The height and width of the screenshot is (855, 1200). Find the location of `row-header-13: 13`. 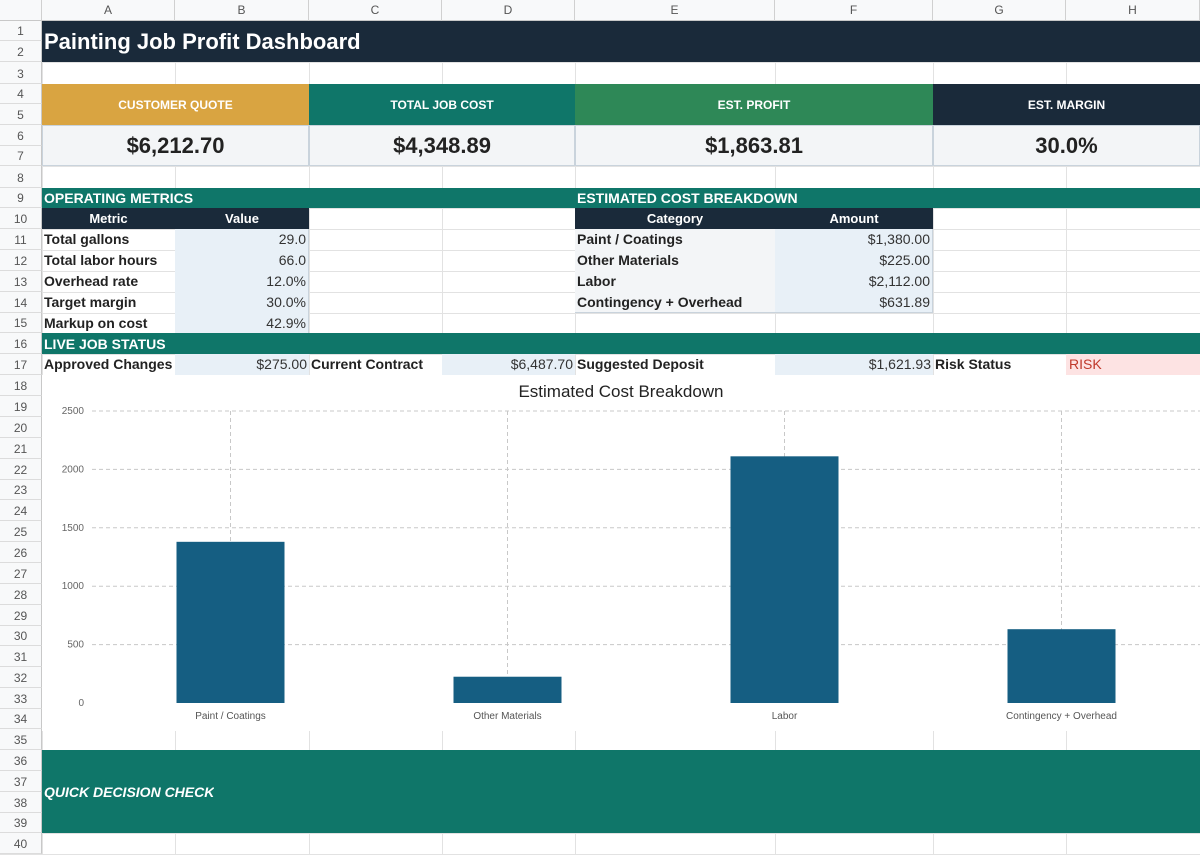

row-header-13: 13 is located at coordinates (21, 281).